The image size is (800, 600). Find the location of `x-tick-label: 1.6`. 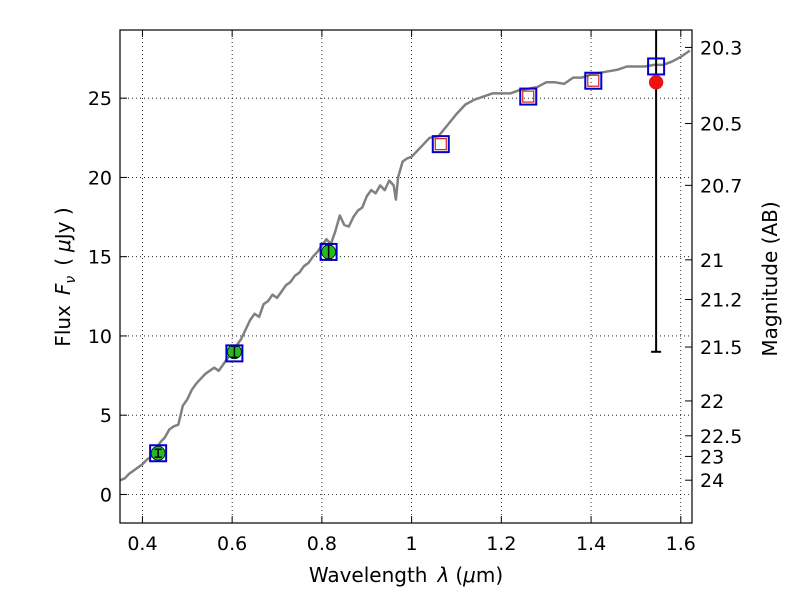

x-tick-label: 1.6 is located at coordinates (681, 544).